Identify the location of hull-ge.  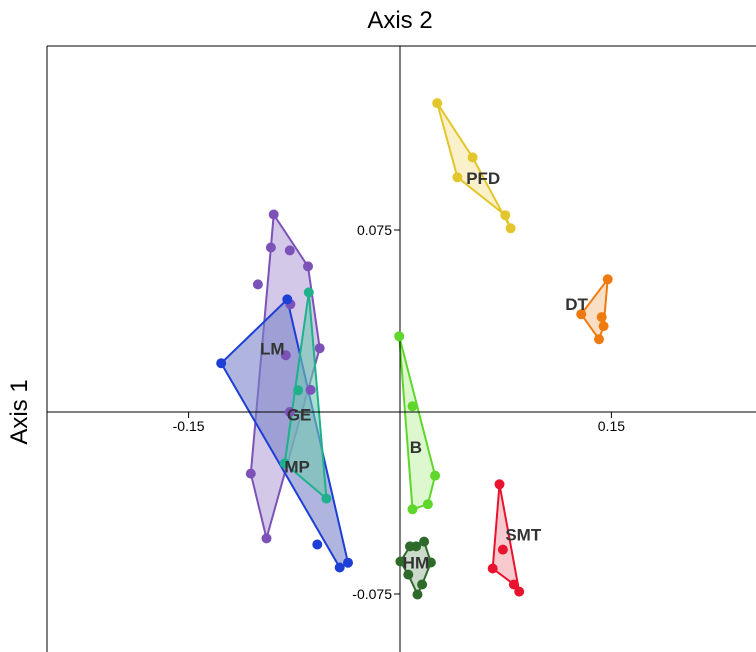
(284, 433).